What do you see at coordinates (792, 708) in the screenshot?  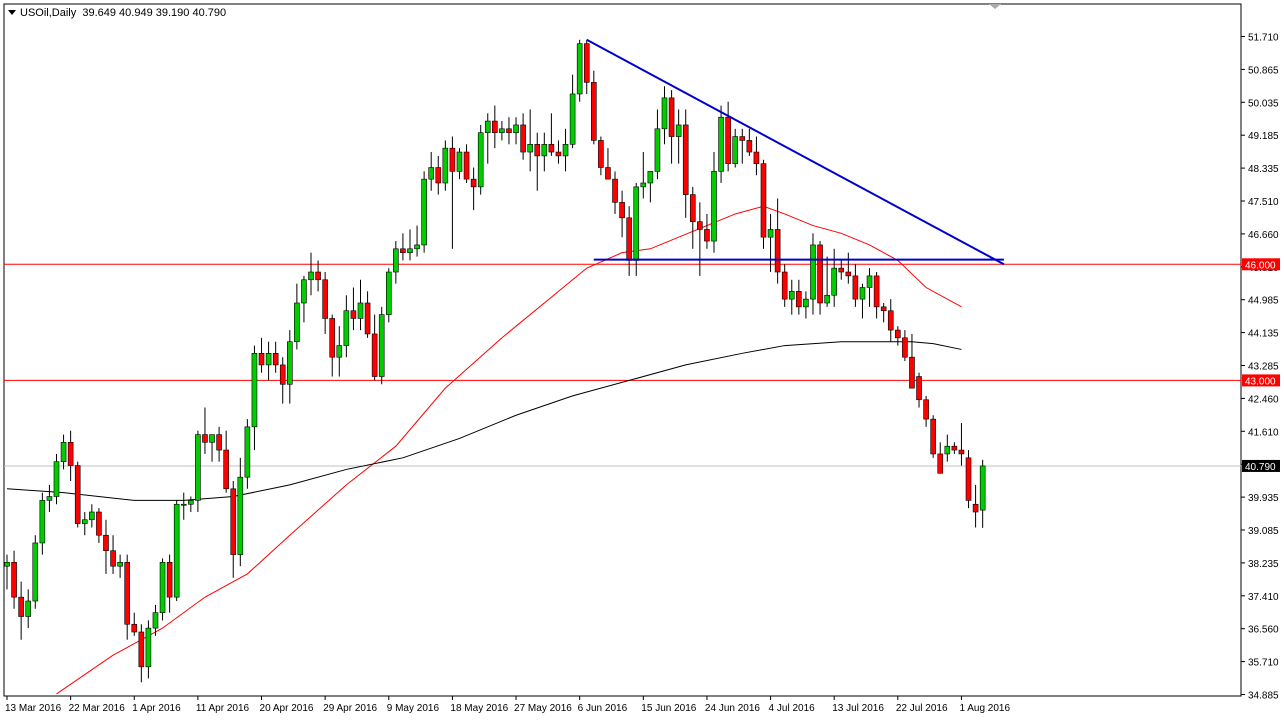 I see `x-tick-label: 4 Jul 2016` at bounding box center [792, 708].